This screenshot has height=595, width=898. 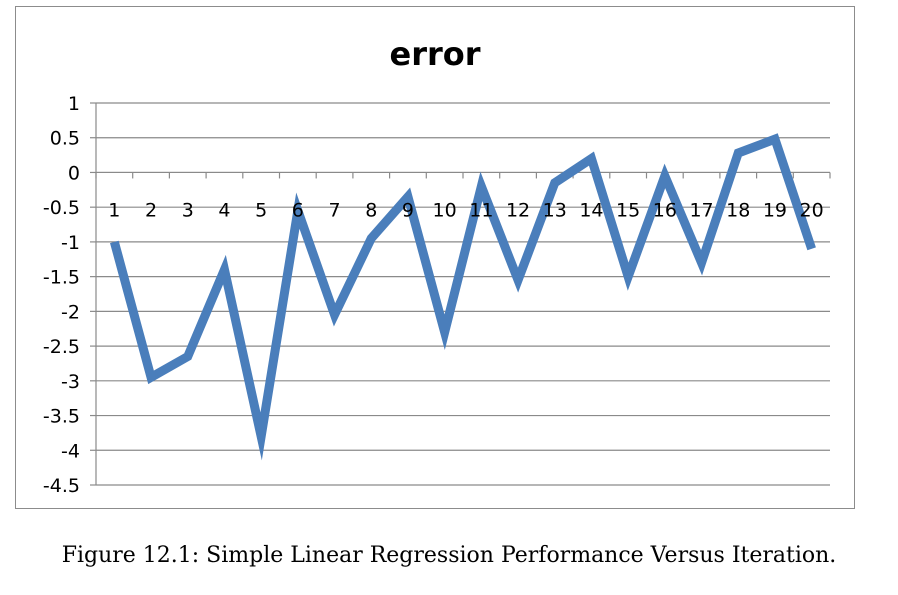 What do you see at coordinates (463, 175) in the screenshot?
I see `x-axis` at bounding box center [463, 175].